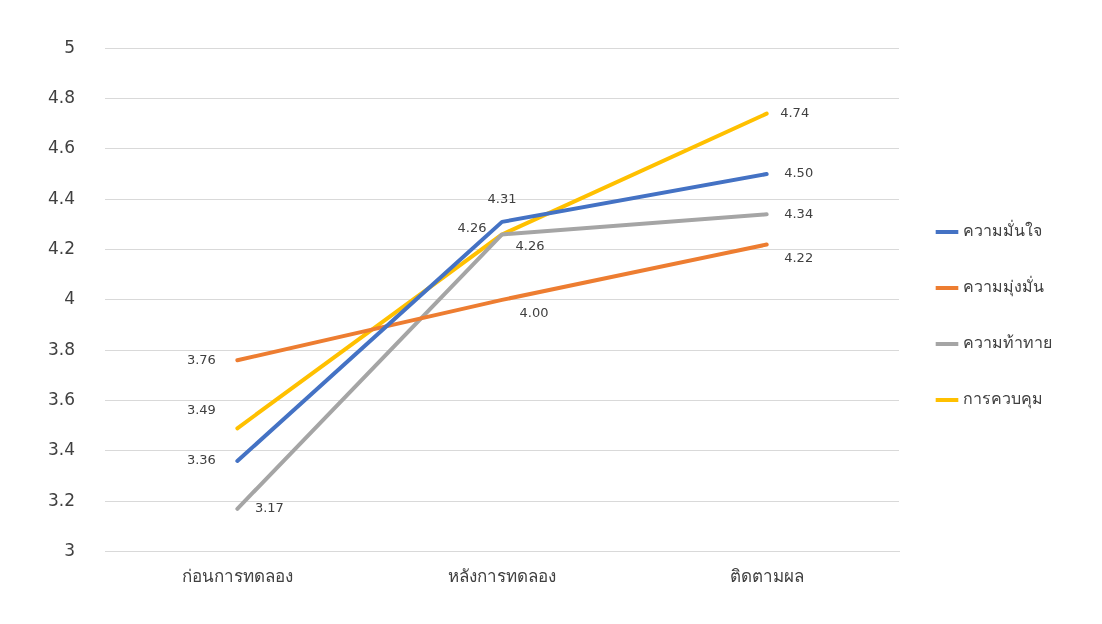 The width and height of the screenshot is (1102, 624). What do you see at coordinates (799, 213) in the screenshot?
I see `data-label: 4.34` at bounding box center [799, 213].